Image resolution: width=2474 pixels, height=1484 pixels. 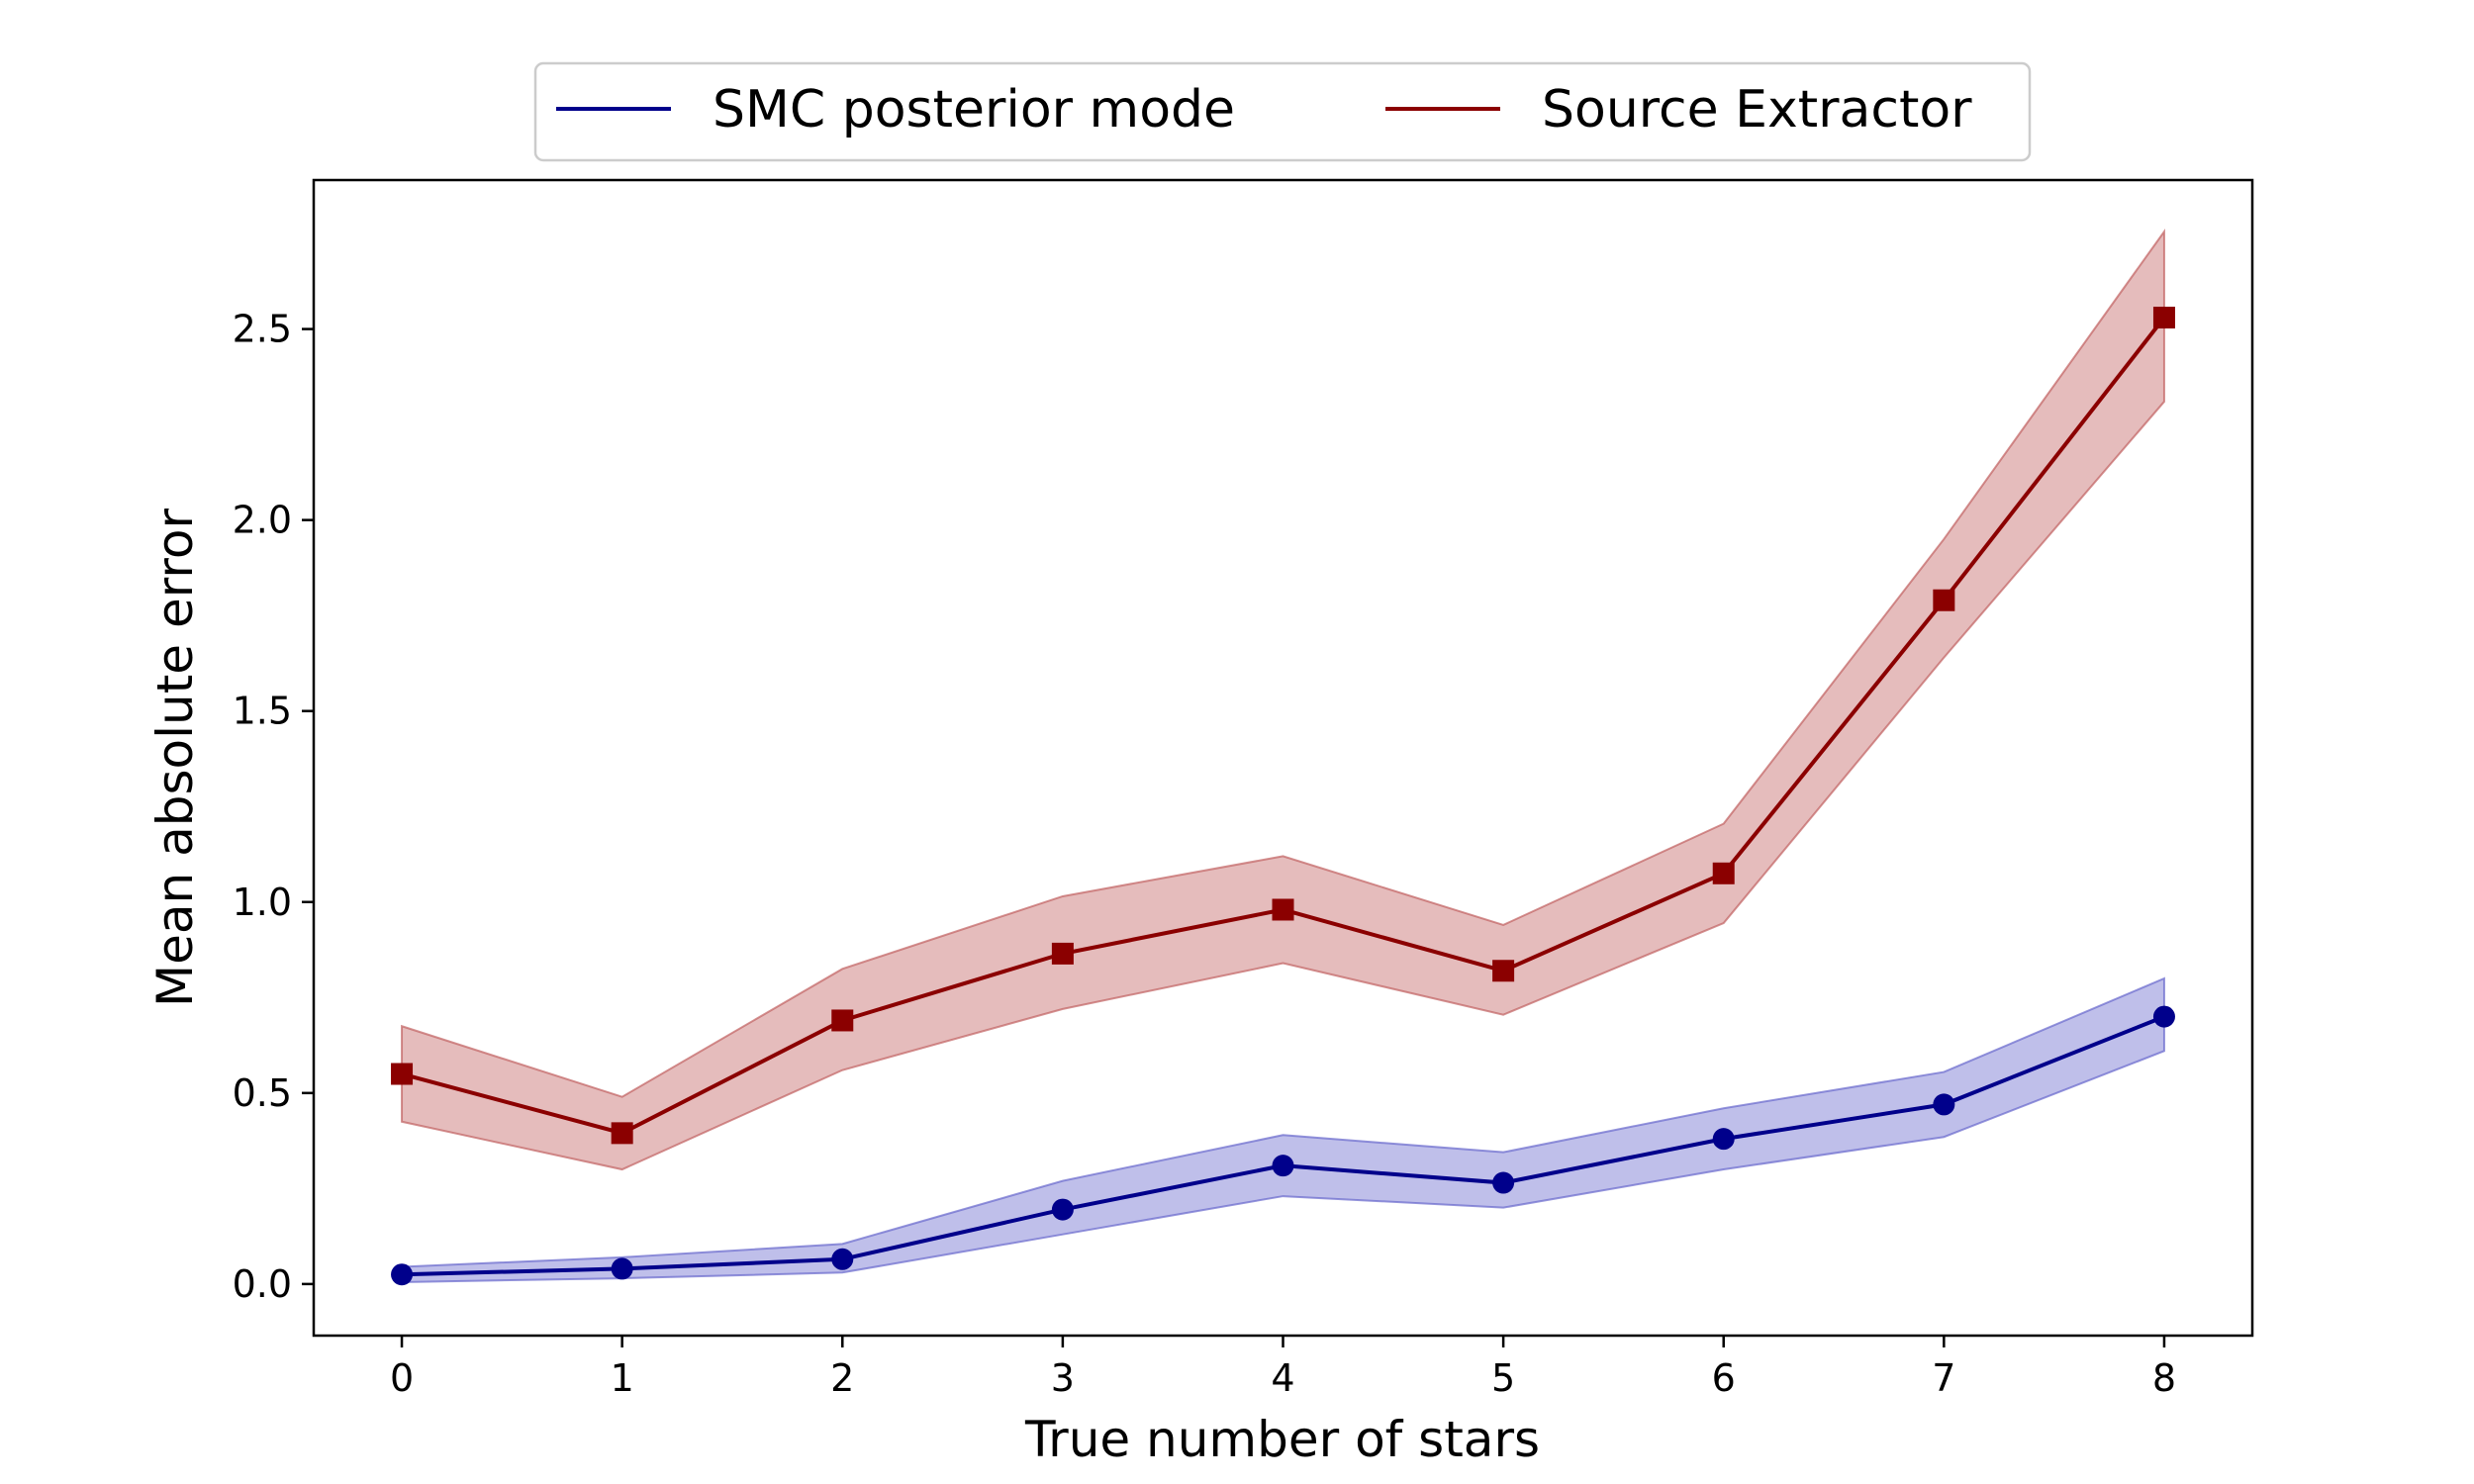 What do you see at coordinates (1944, 1378) in the screenshot?
I see `x-tick-label: 7` at bounding box center [1944, 1378].